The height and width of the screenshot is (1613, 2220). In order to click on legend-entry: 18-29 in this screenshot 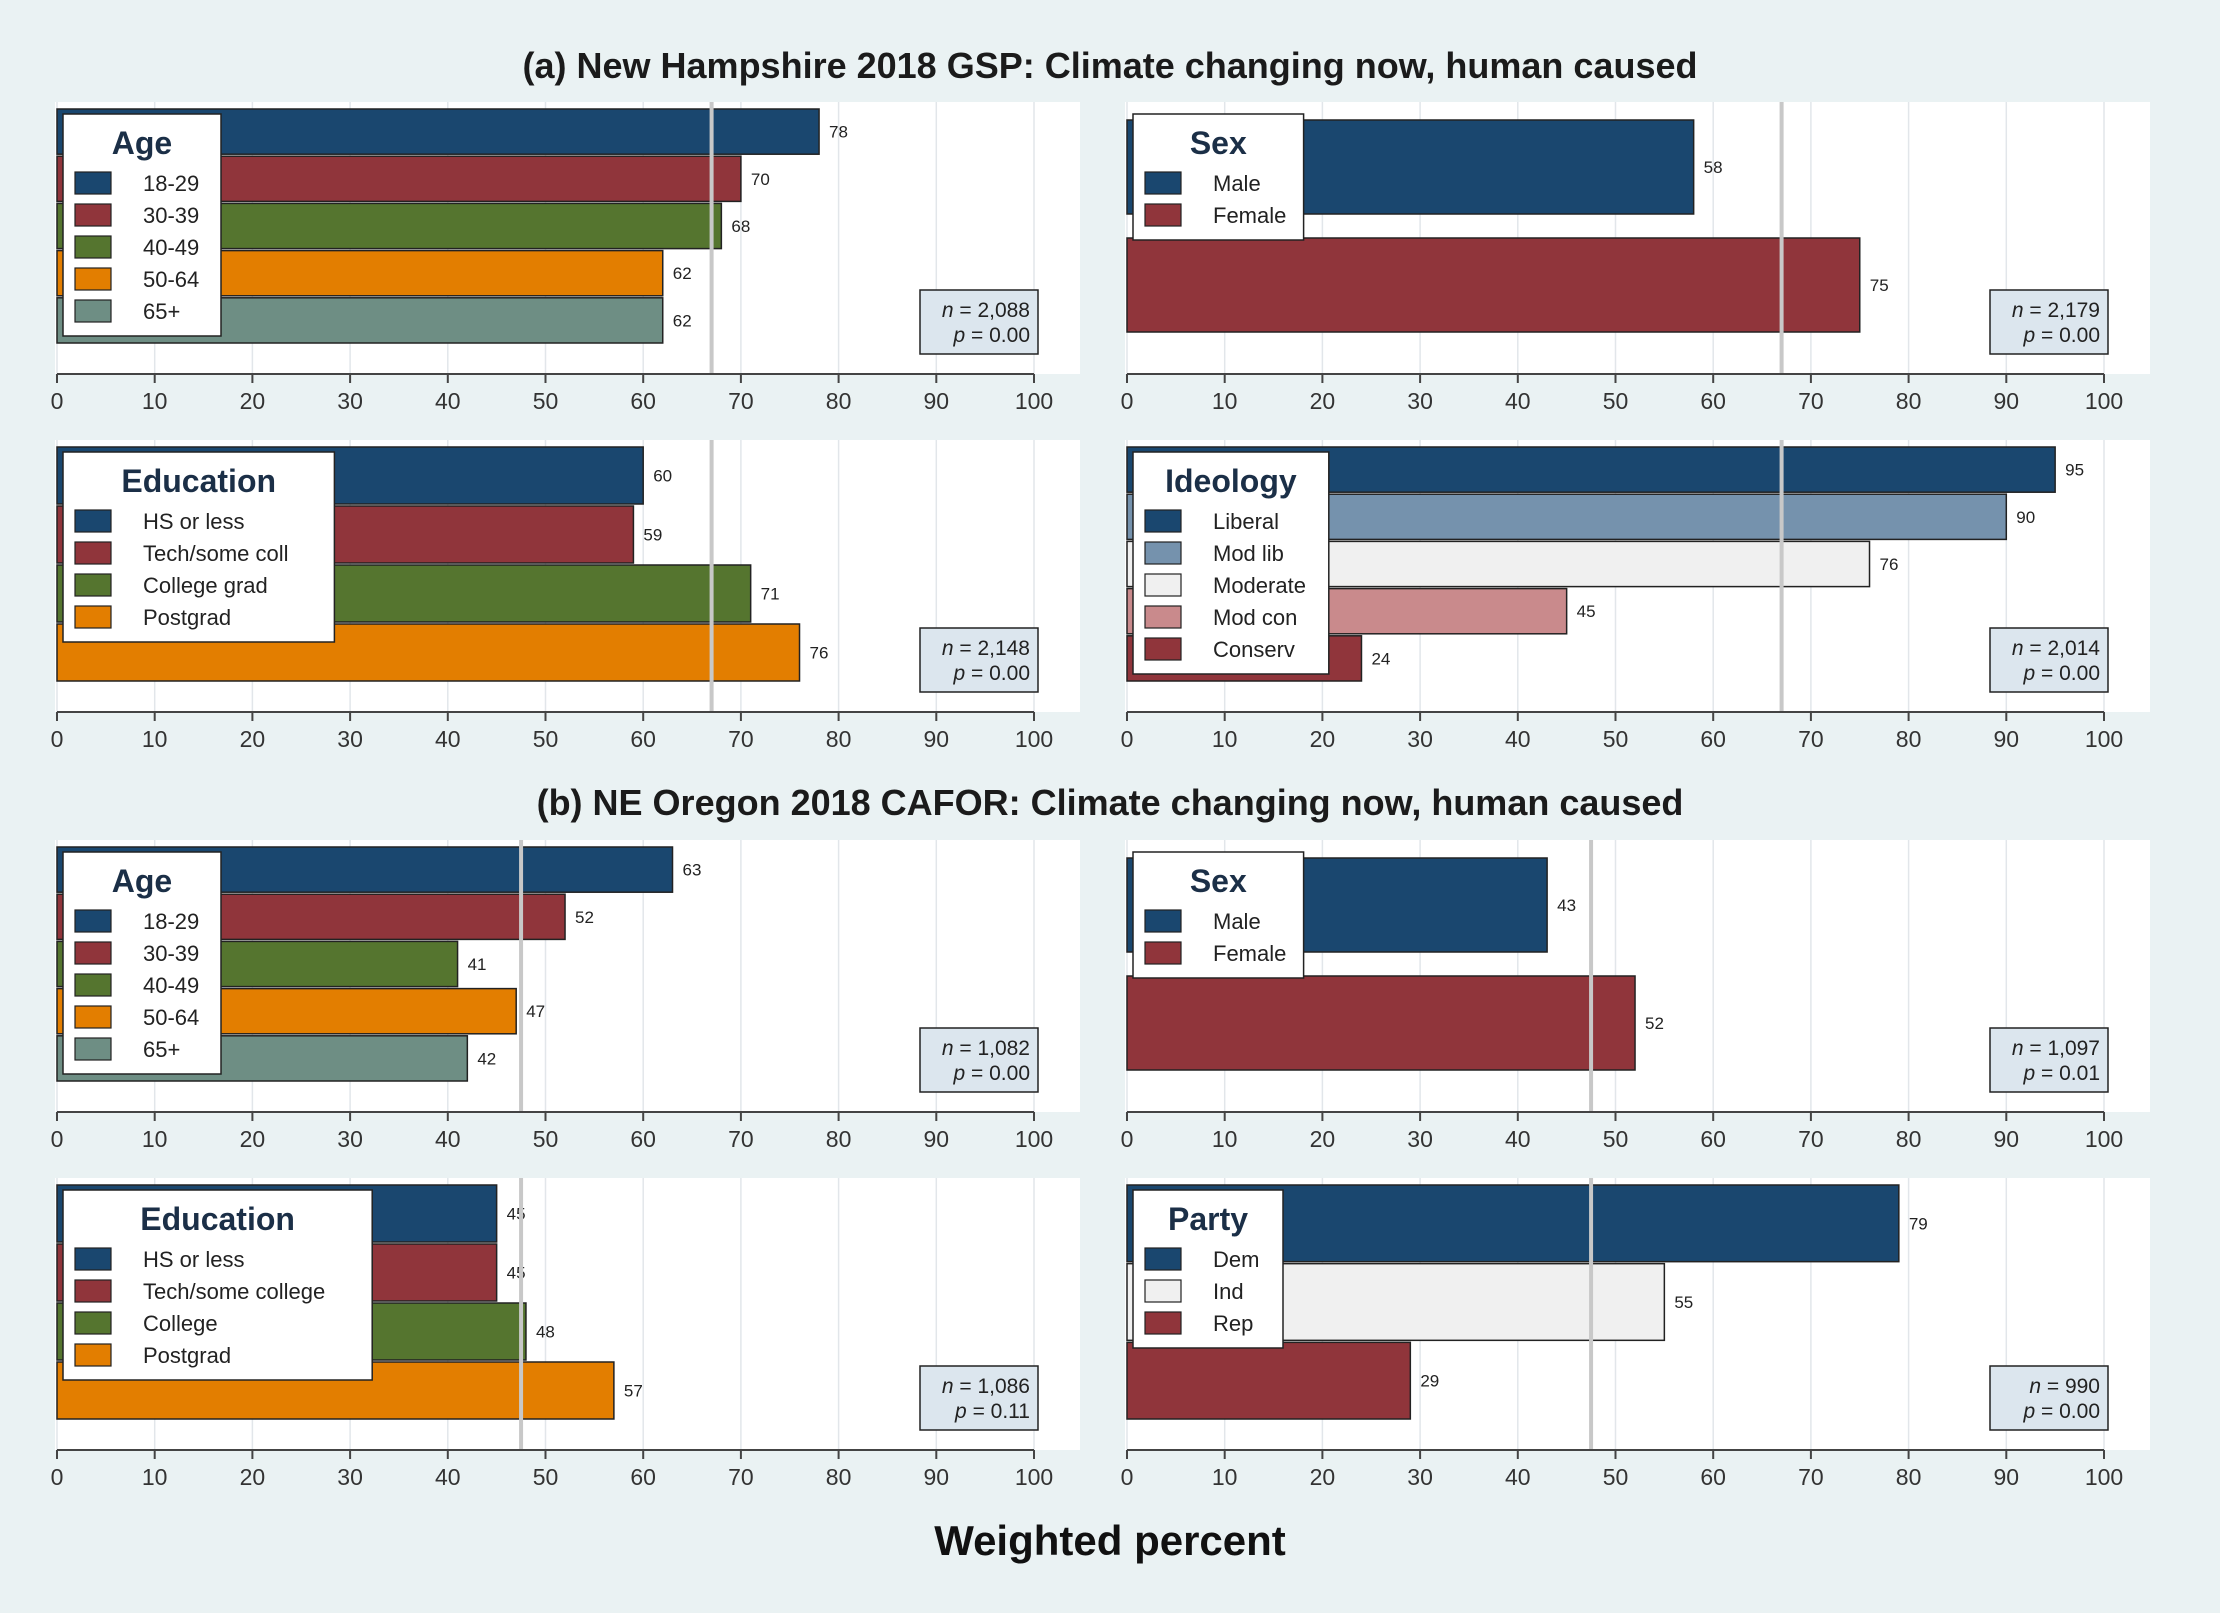, I will do `click(171, 183)`.